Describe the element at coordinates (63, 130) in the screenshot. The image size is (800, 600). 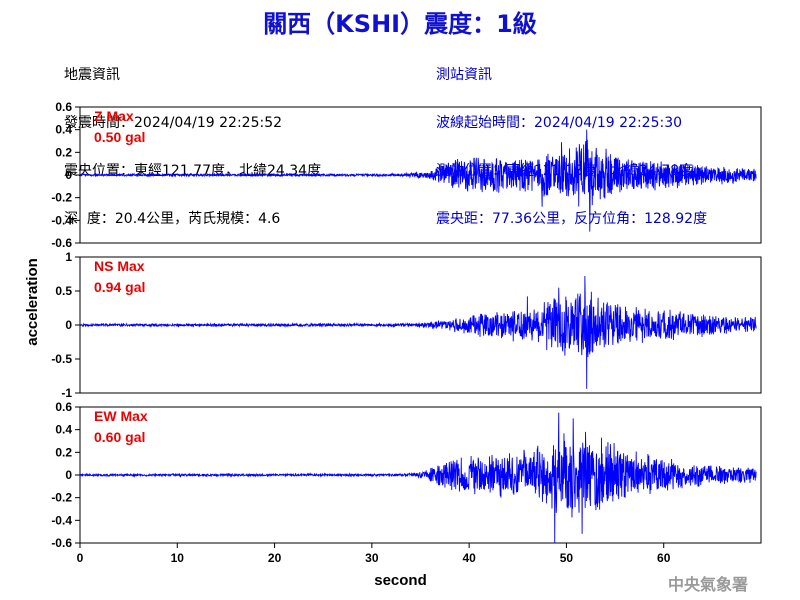
I see `z-y-tick-label: 0.4` at that location.